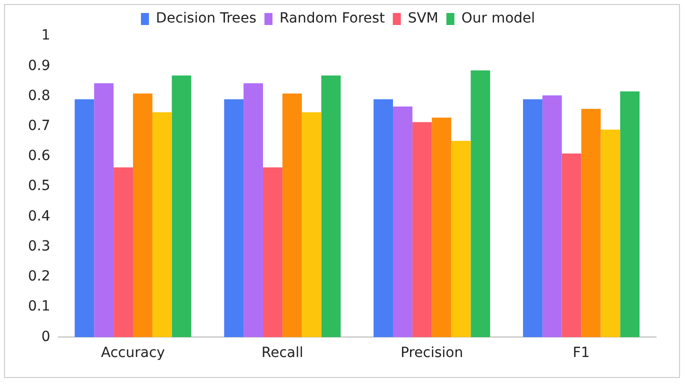 This screenshot has height=384, width=686. Describe the element at coordinates (423, 18) in the screenshot. I see `legend-label: SVM` at that location.